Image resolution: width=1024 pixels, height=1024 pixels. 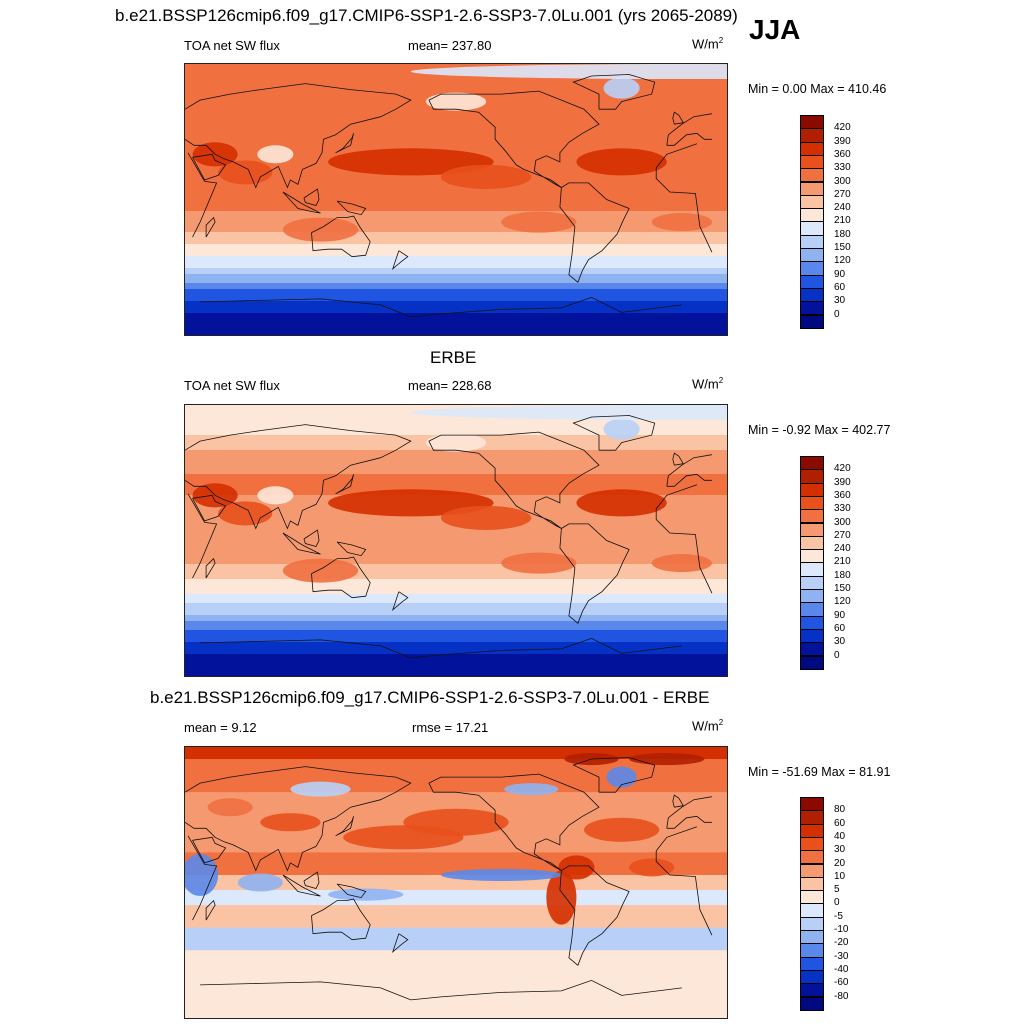 I want to click on colorbar-tick-label: -60, so click(x=841, y=983).